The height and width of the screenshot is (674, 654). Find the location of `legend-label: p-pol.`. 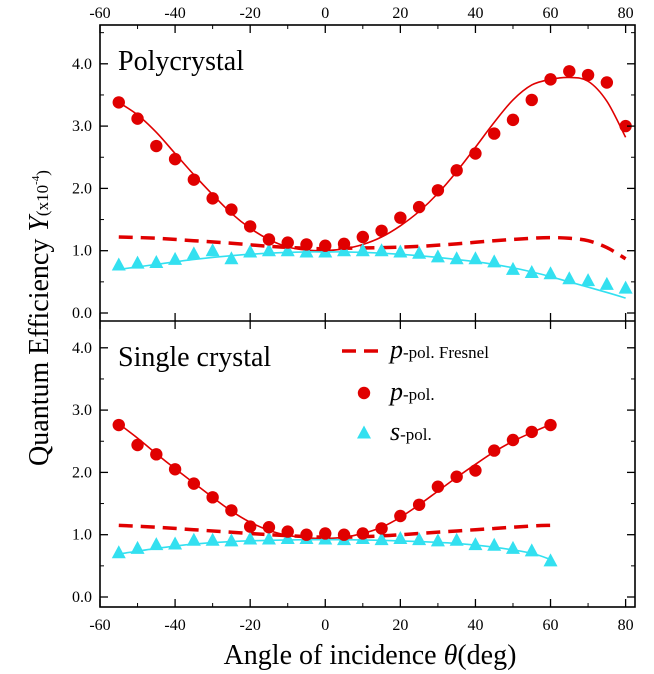

legend-label: p-pol. is located at coordinates (411, 391).